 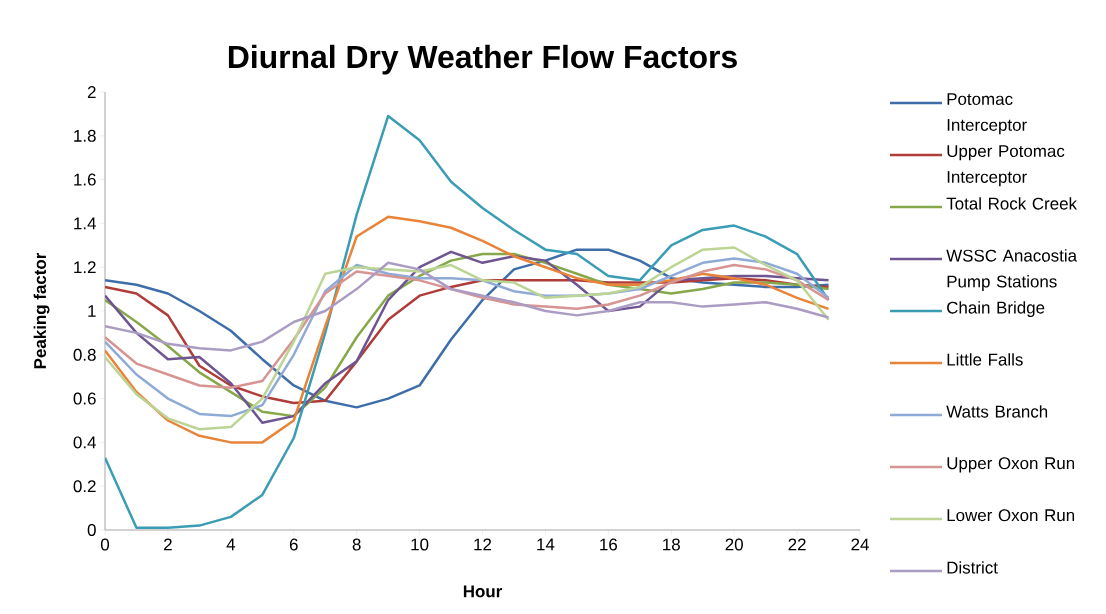 What do you see at coordinates (734, 544) in the screenshot?
I see `x-tick-label: 20` at bounding box center [734, 544].